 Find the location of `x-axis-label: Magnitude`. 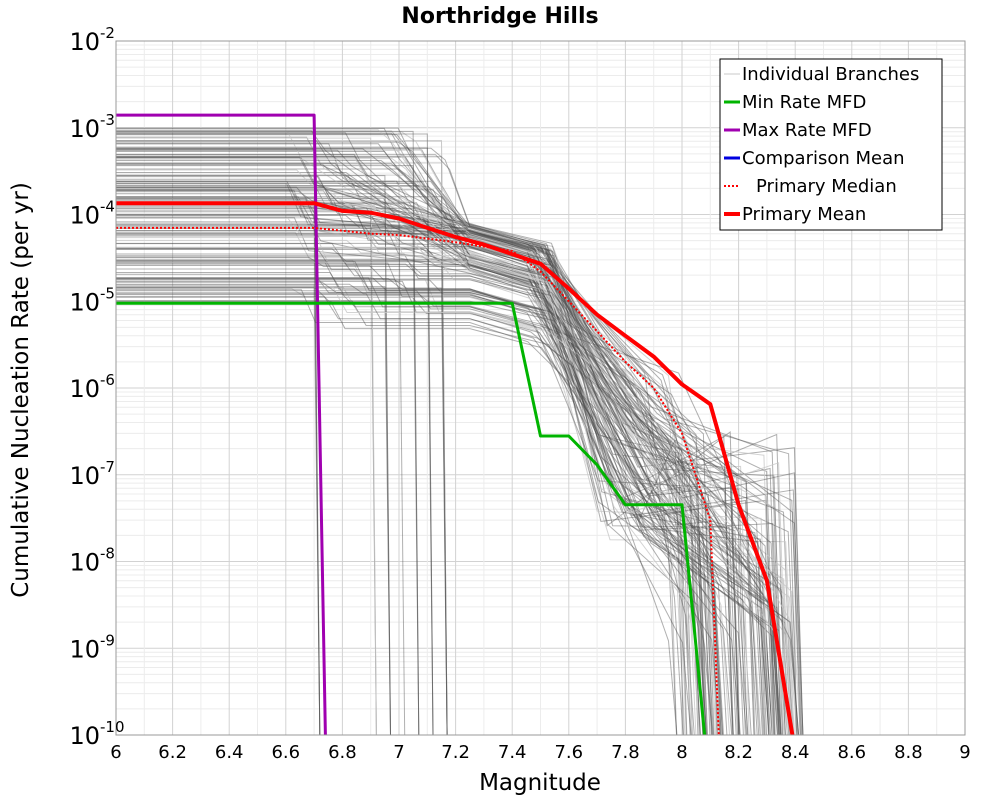

x-axis-label: Magnitude is located at coordinates (540, 783).